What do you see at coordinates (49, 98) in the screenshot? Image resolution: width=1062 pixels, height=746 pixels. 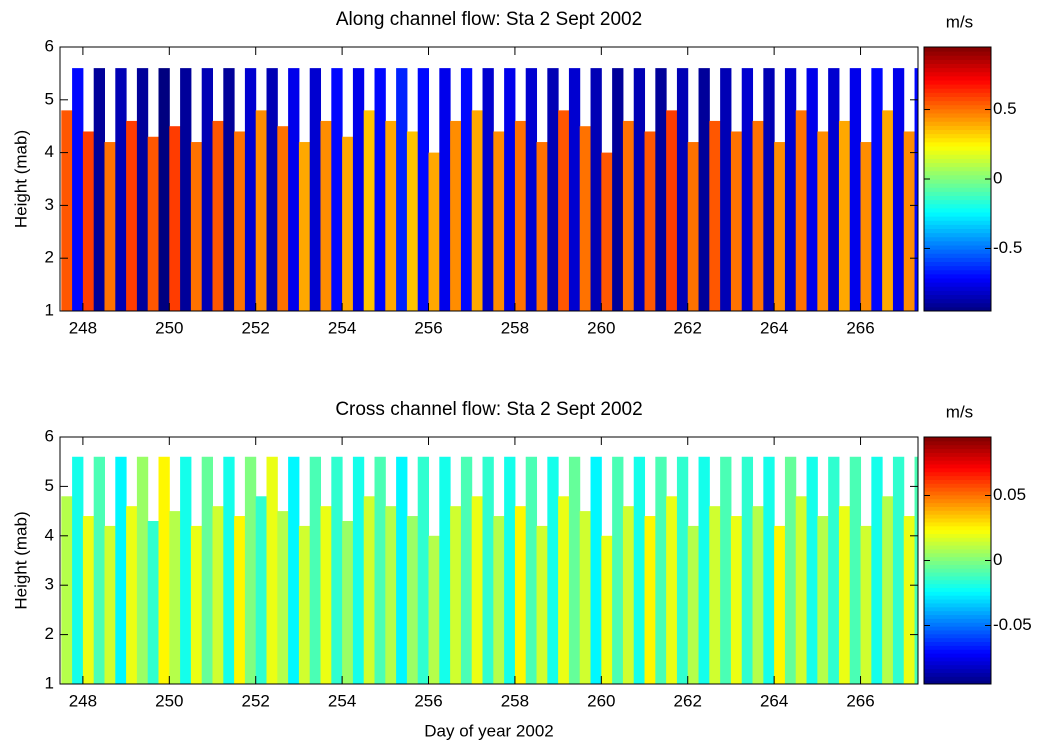 I see `y-tick-label: 5` at bounding box center [49, 98].